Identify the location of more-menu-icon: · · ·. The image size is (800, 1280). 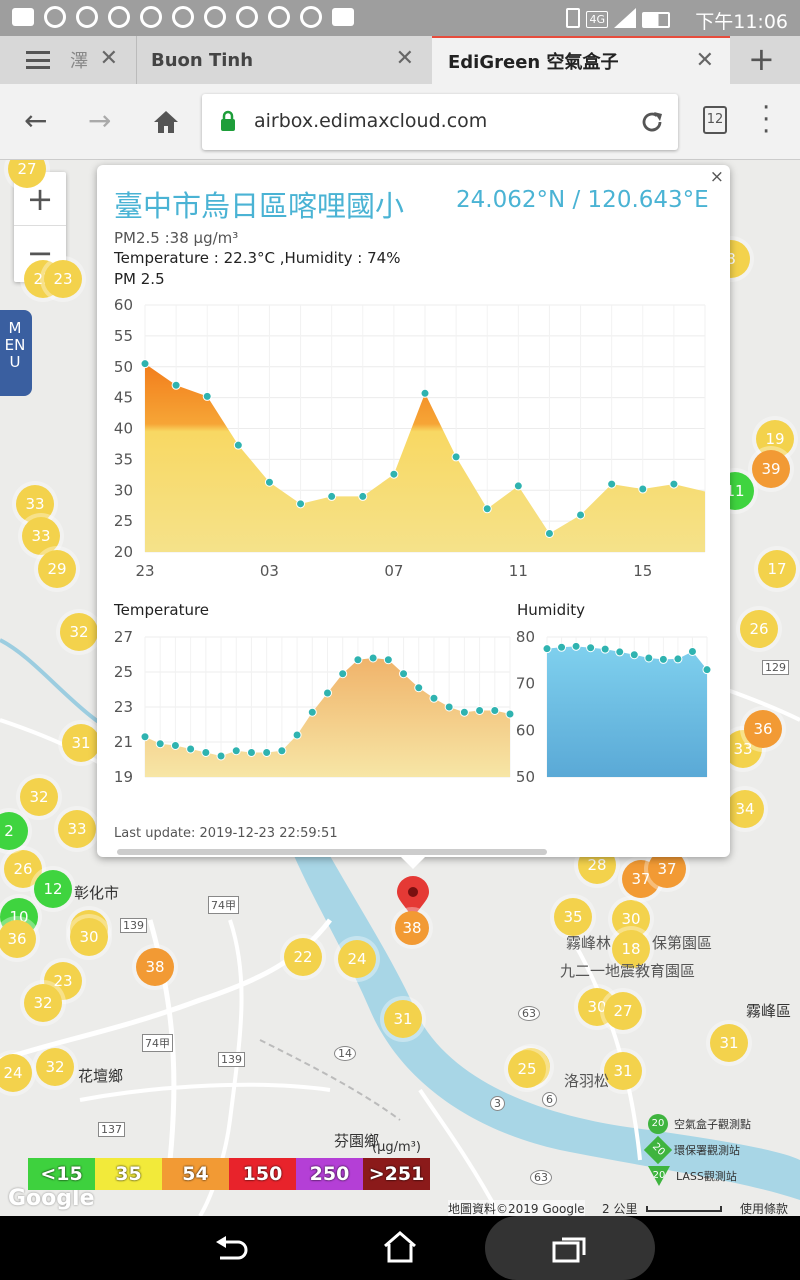
(766, 120).